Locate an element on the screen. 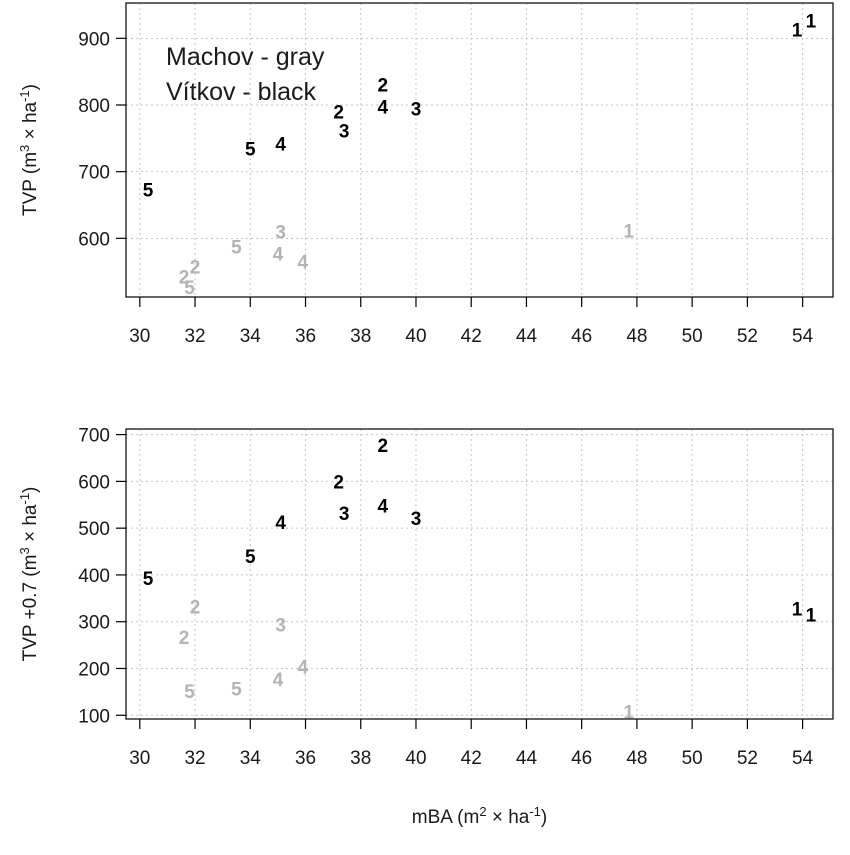  y-tick-label: 900 is located at coordinates (94, 39).